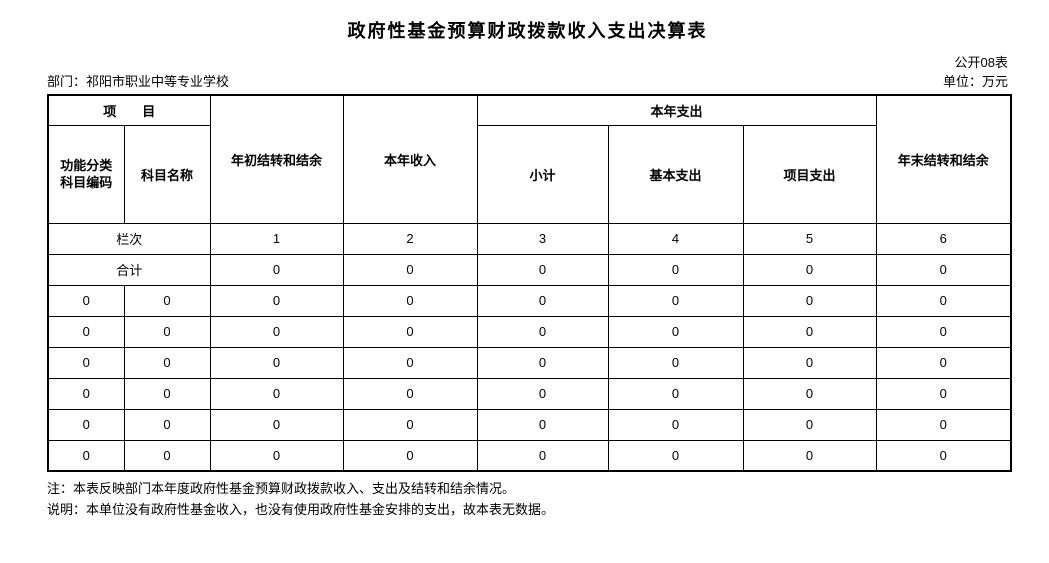 This screenshot has height=563, width=1049. Describe the element at coordinates (675, 174) in the screenshot. I see `col-header-basic-expense: 基本支出` at that location.